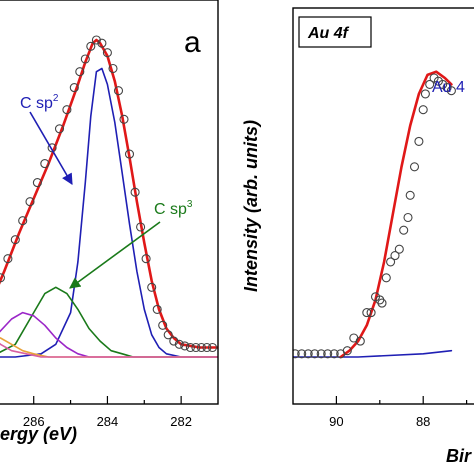 Image resolution: width=474 pixels, height=474 pixels. What do you see at coordinates (115, 255) in the screenshot?
I see `arrow-c-sp3` at bounding box center [115, 255].